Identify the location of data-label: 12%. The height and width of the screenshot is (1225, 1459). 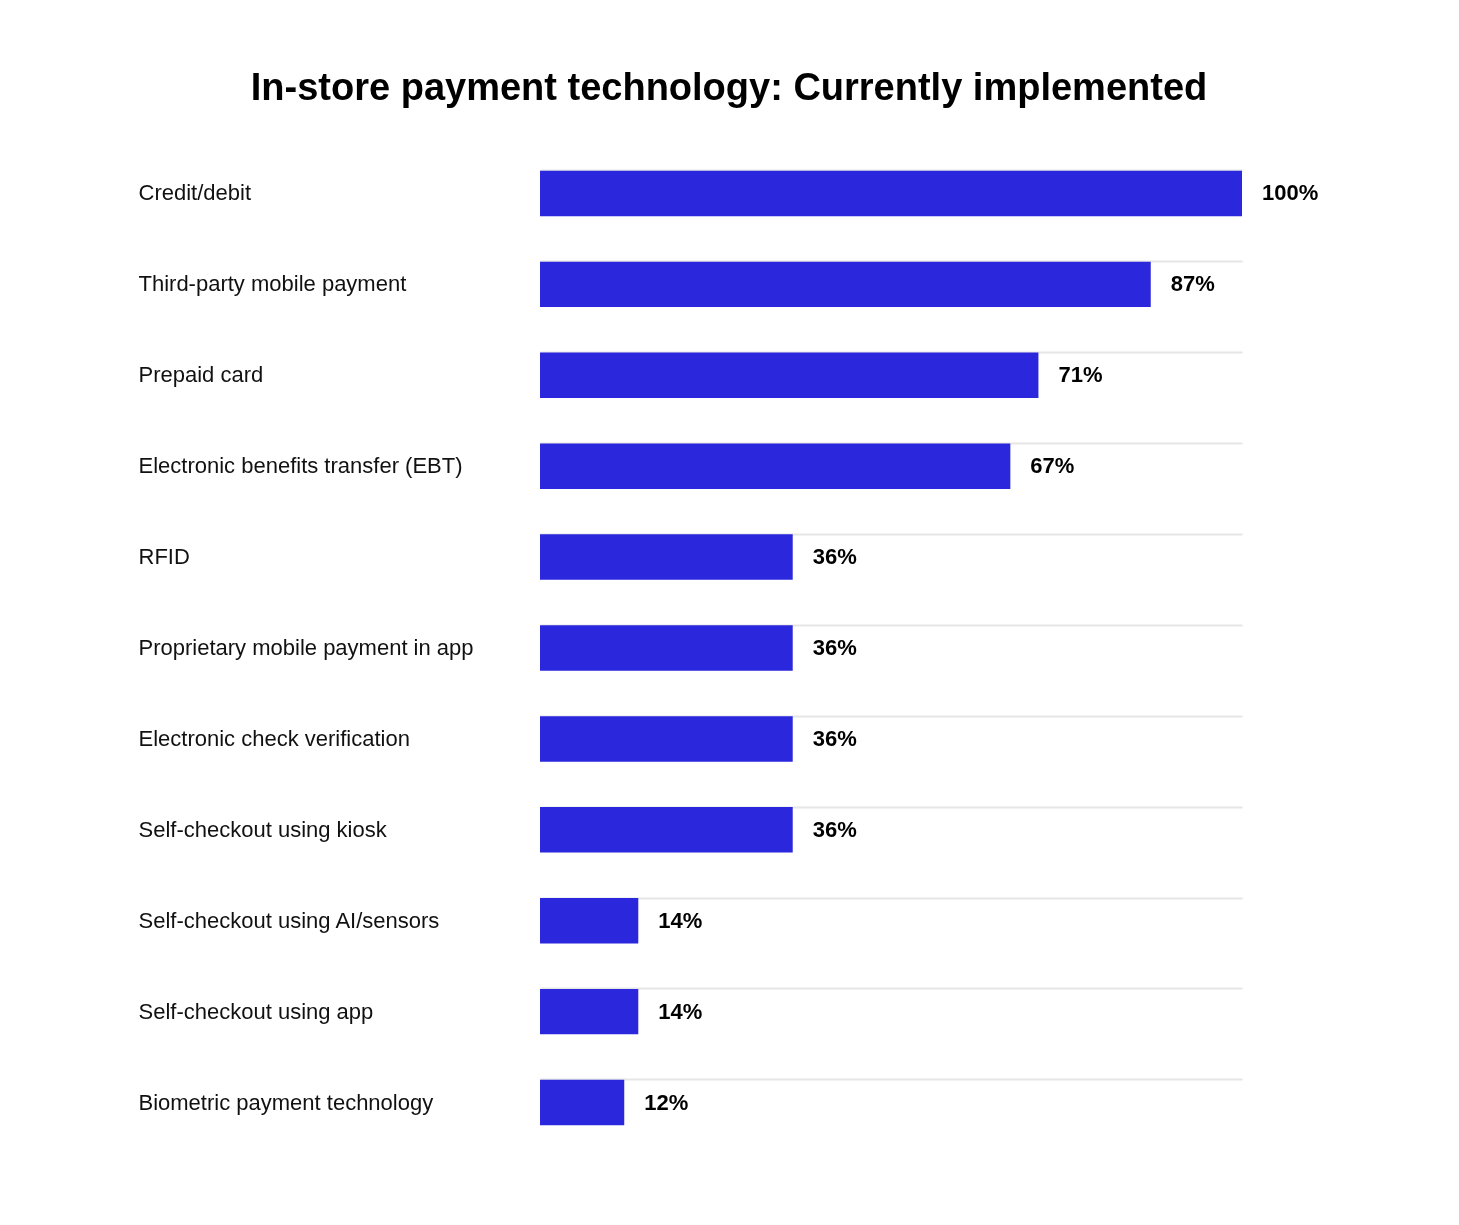
(666, 1102).